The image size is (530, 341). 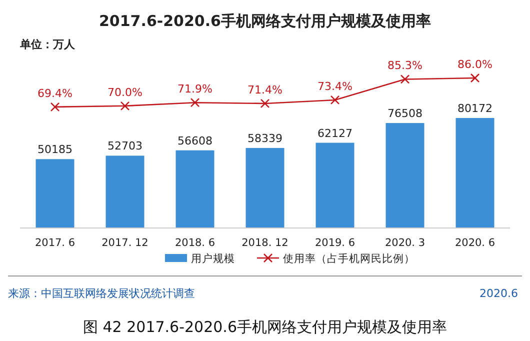 What do you see at coordinates (335, 243) in the screenshot?
I see `x-tick-label: 2019. 6` at bounding box center [335, 243].